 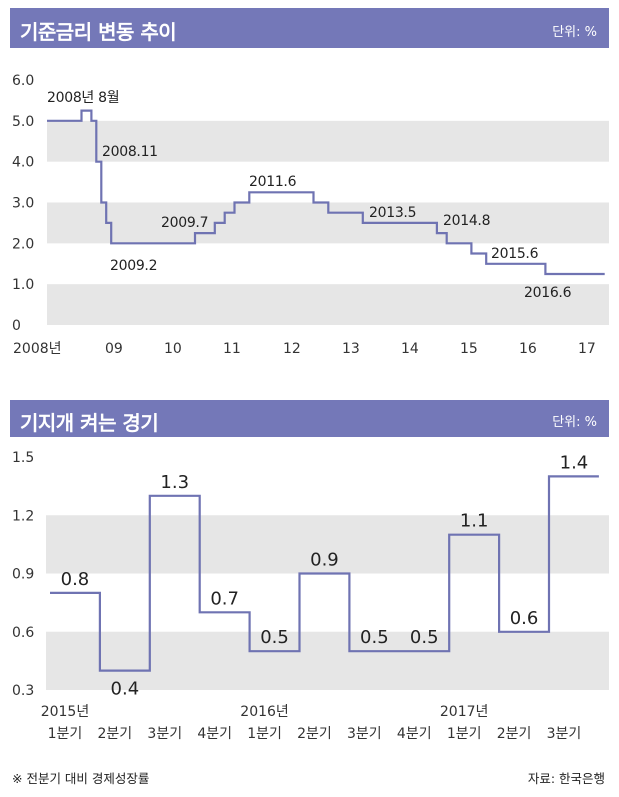 What do you see at coordinates (125, 689) in the screenshot?
I see `growth-data-label: 0.4` at bounding box center [125, 689].